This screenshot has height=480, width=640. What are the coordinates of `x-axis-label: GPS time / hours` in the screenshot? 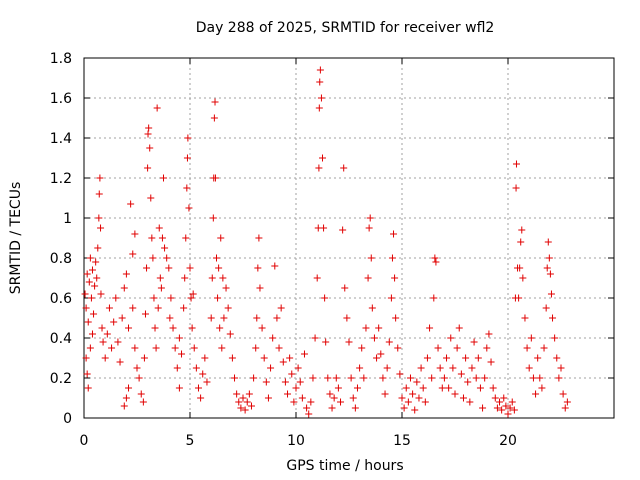 It's located at (344, 466).